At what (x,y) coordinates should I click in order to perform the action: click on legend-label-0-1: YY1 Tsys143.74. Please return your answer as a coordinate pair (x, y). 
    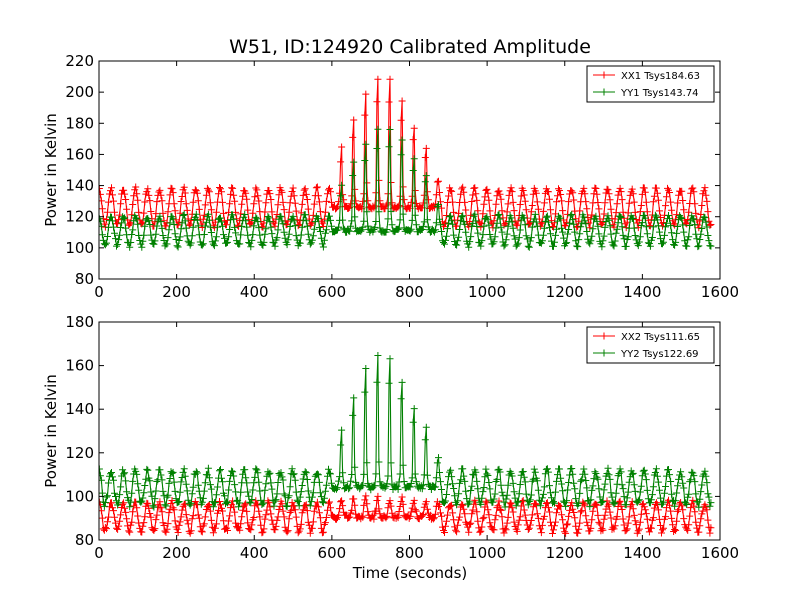
    Looking at the image, I should click on (659, 93).